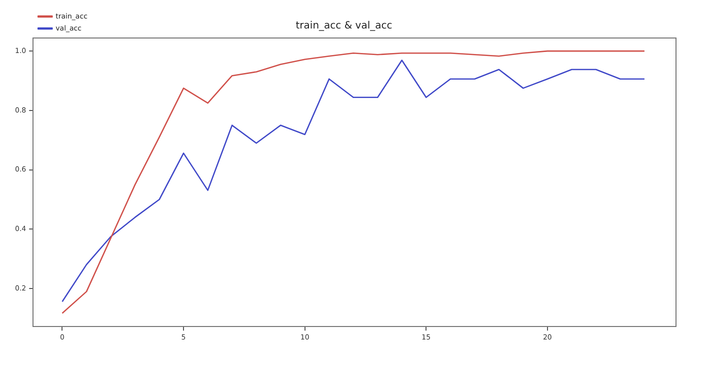 Image resolution: width=720 pixels, height=377 pixels. What do you see at coordinates (344, 26) in the screenshot?
I see `chart-title: train_acc & val_acc` at bounding box center [344, 26].